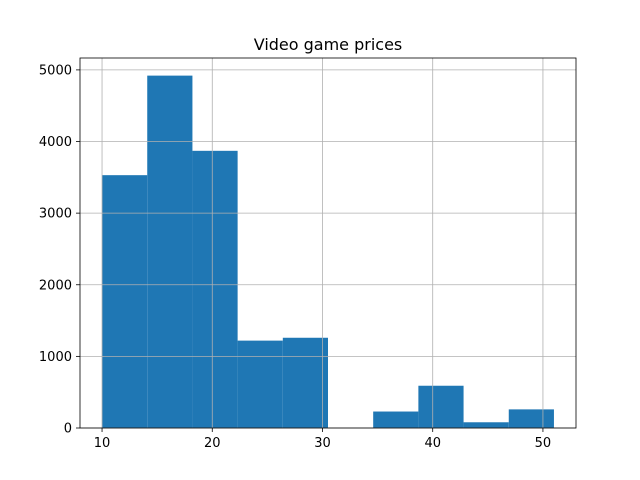  What do you see at coordinates (543, 443) in the screenshot?
I see `x-tick-label-50: 50` at bounding box center [543, 443].